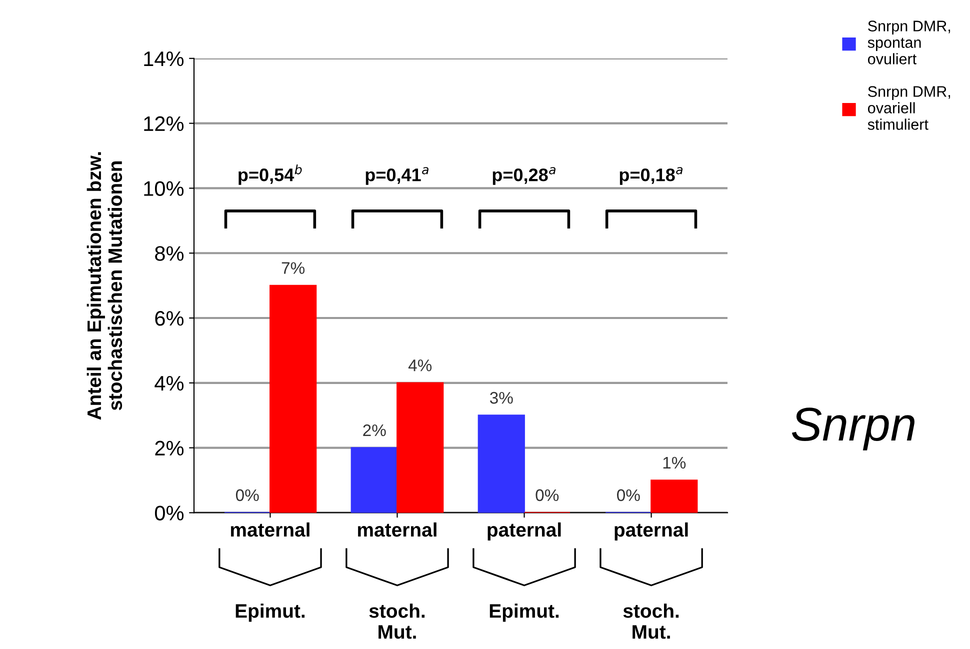 This screenshot has width=970, height=649. What do you see at coordinates (169, 448) in the screenshot?
I see `y-tick-label: 2%` at bounding box center [169, 448].